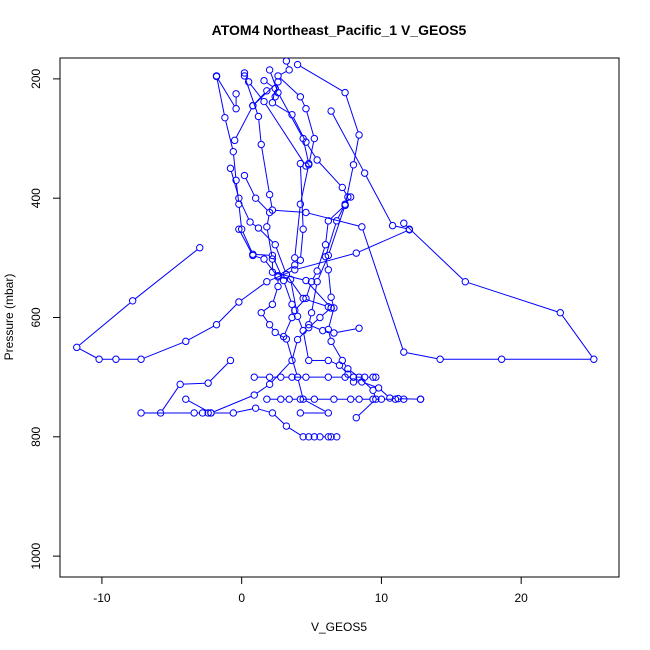 The width and height of the screenshot is (650, 650). I want to click on y-axis-label: Pressure (mbar), so click(9, 317).